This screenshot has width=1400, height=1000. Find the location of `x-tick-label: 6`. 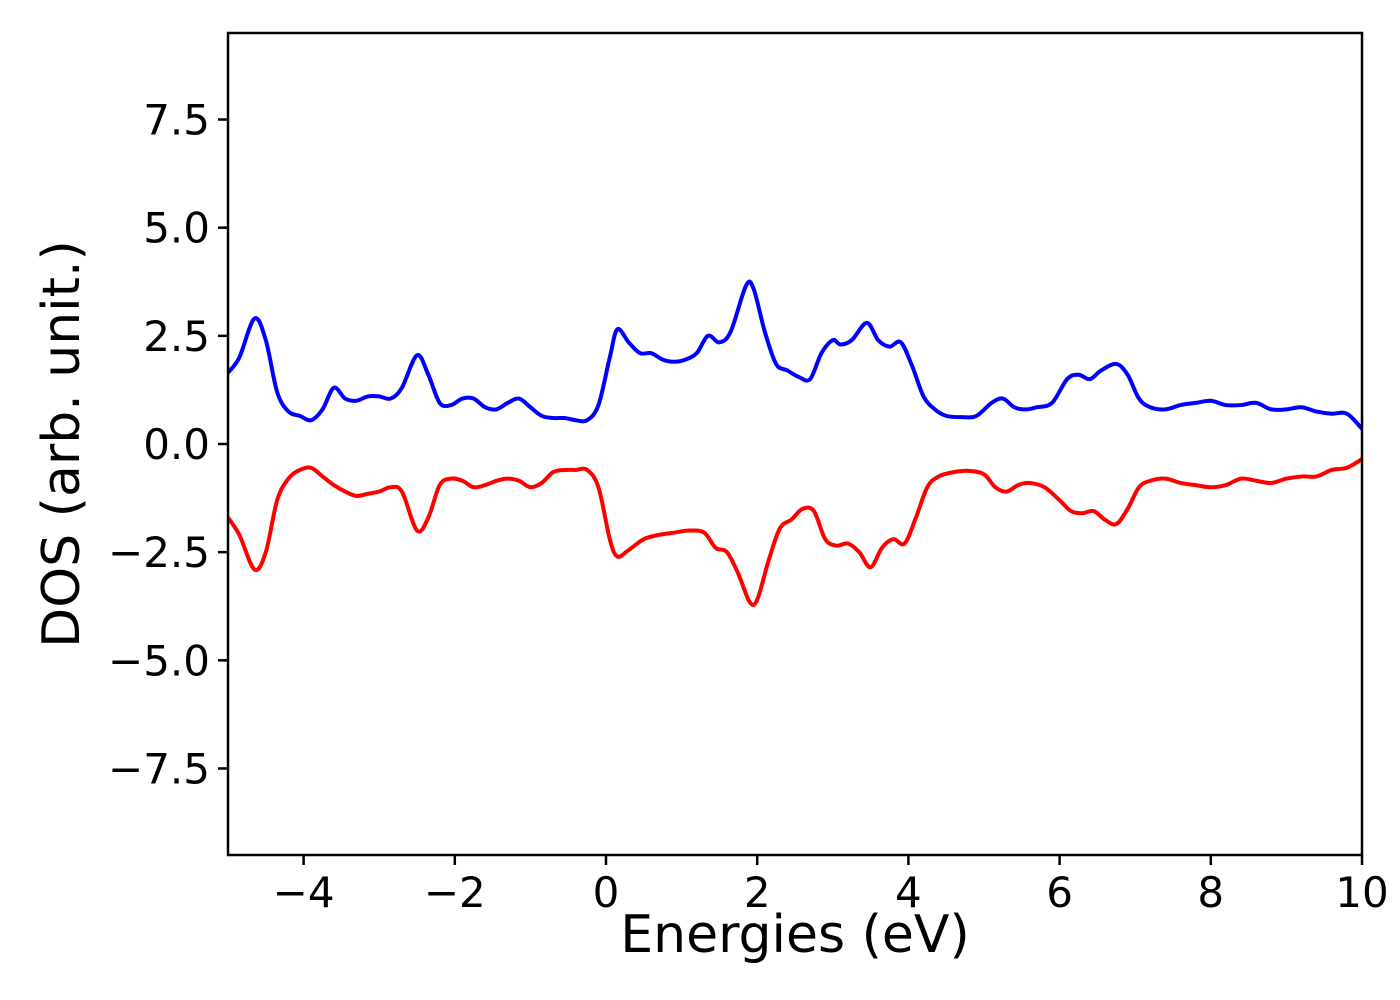

x-tick-label: 6 is located at coordinates (1059, 892).